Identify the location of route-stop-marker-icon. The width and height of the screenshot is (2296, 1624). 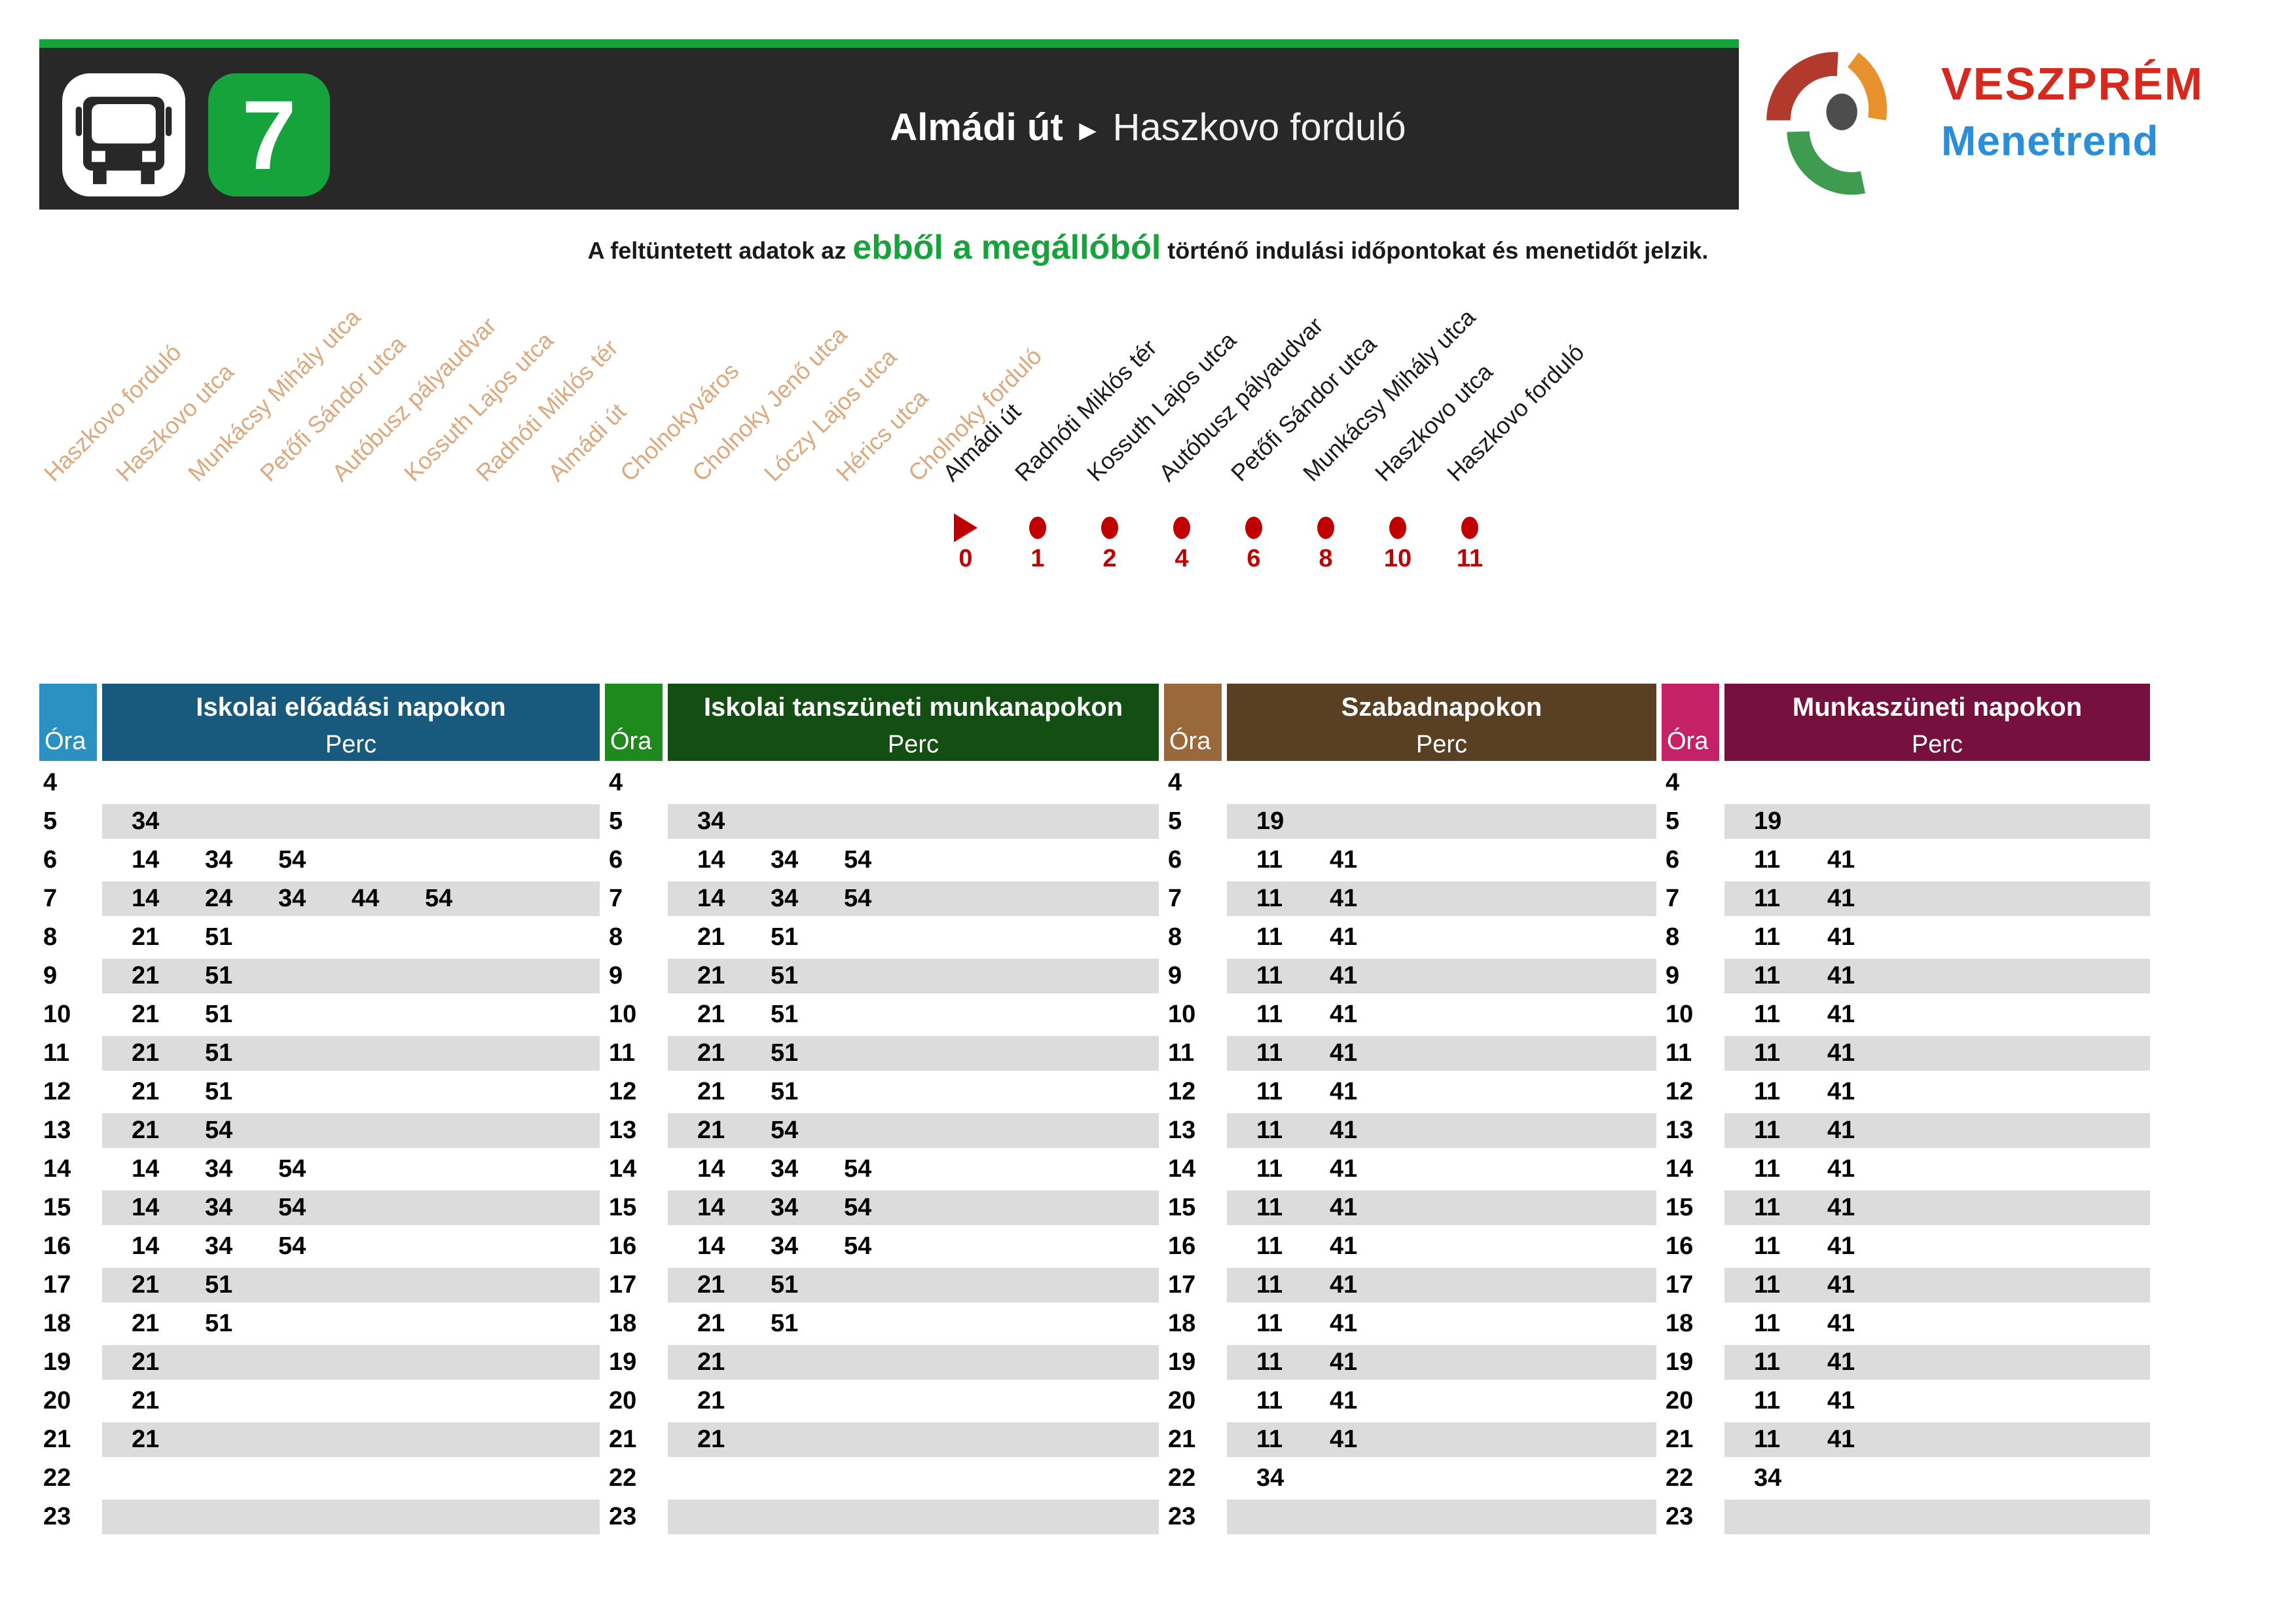
(1181, 528).